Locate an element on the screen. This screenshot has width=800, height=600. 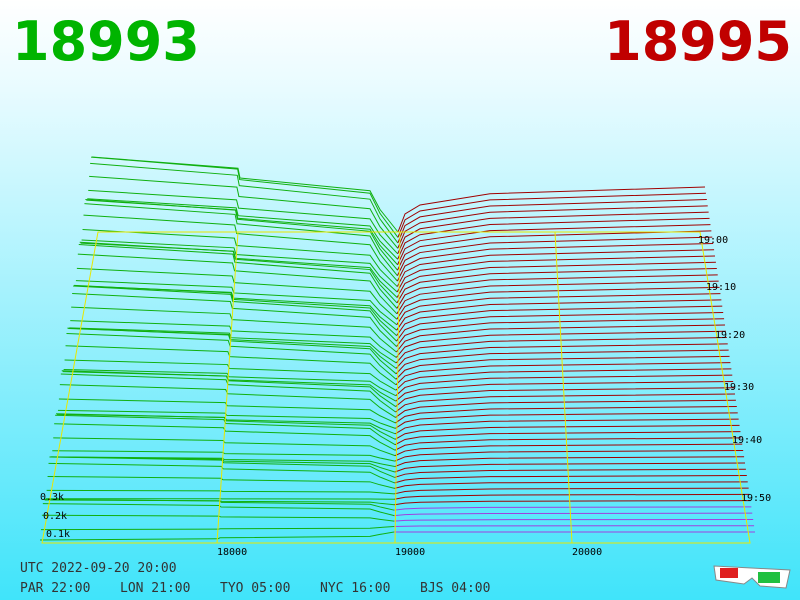
time-label: 19:40 is located at coordinates (747, 440).